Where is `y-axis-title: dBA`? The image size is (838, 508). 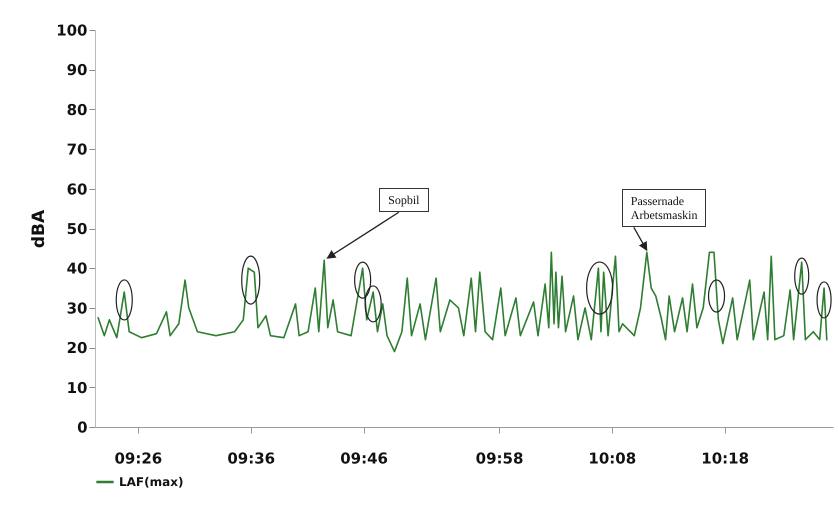 y-axis-title: dBA is located at coordinates (39, 228).